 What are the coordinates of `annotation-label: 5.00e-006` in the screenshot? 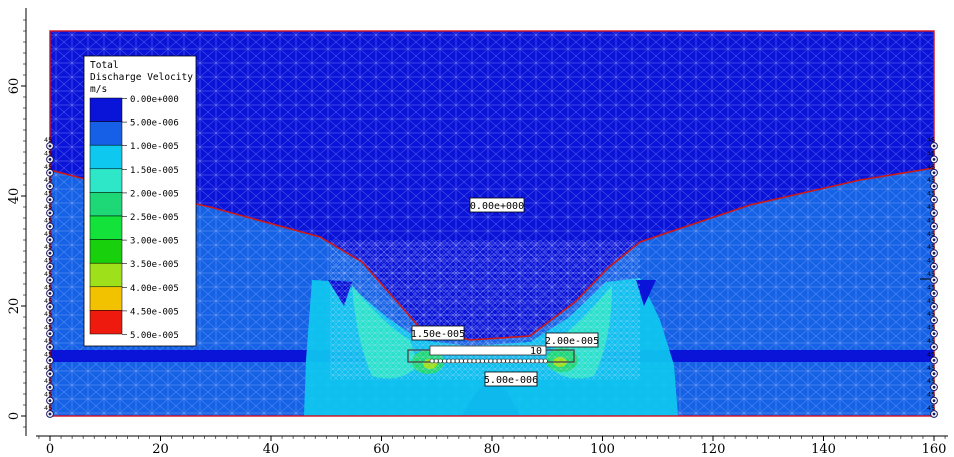 It's located at (511, 380).